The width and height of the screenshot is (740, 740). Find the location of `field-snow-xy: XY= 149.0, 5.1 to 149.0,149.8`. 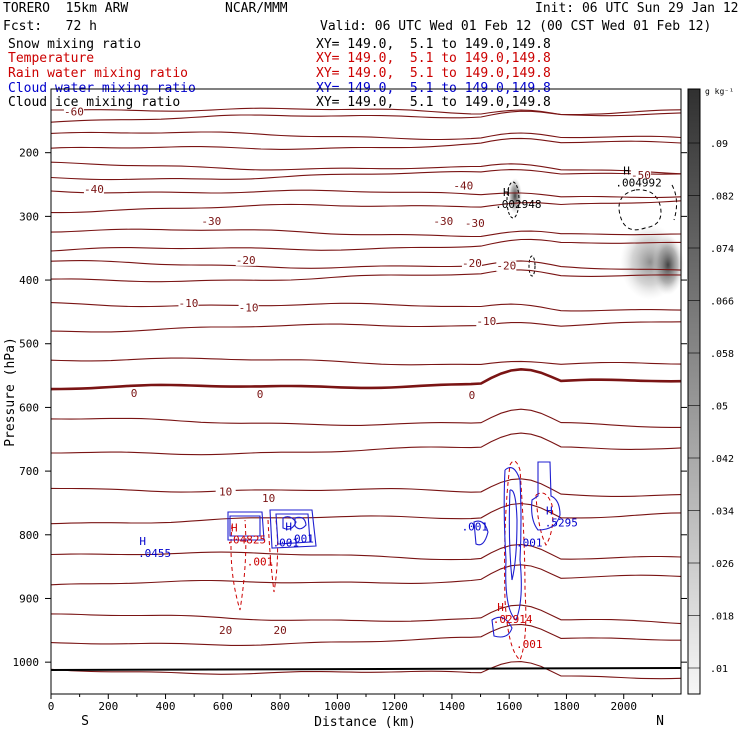

field-snow-xy: XY= 149.0, 5.1 to 149.0,149.8 is located at coordinates (433, 44).